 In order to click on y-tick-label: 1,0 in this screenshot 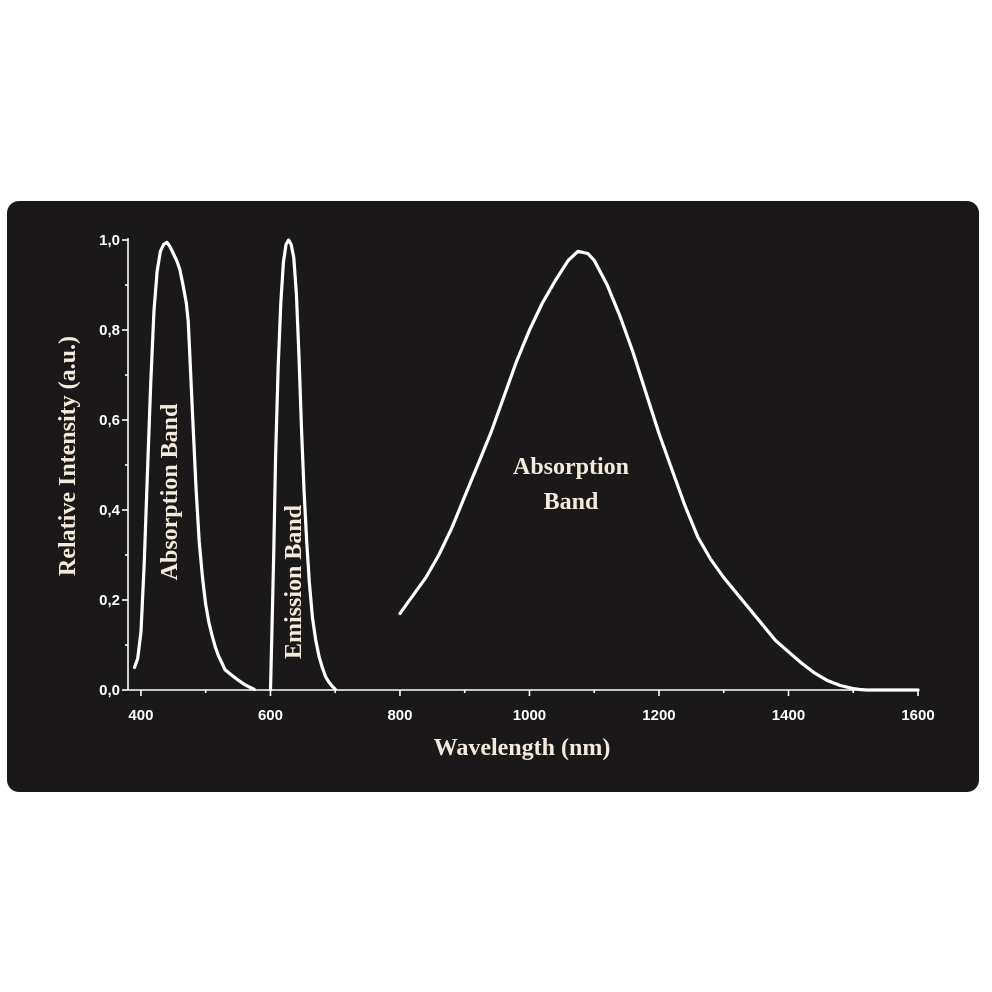, I will do `click(109, 240)`.